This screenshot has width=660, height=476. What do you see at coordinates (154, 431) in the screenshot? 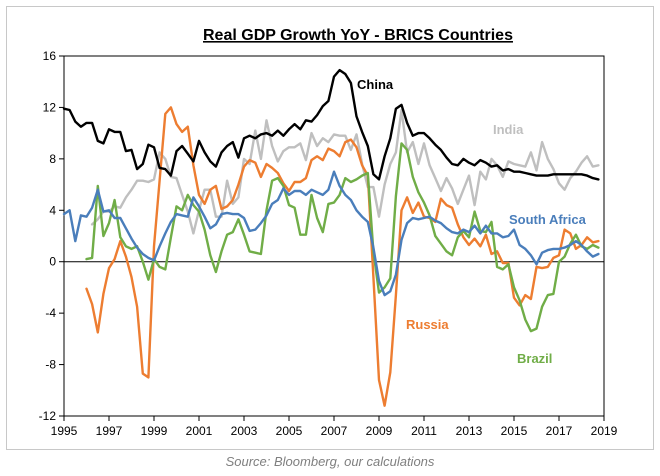
I see `x-tick-label: 1999` at bounding box center [154, 431].